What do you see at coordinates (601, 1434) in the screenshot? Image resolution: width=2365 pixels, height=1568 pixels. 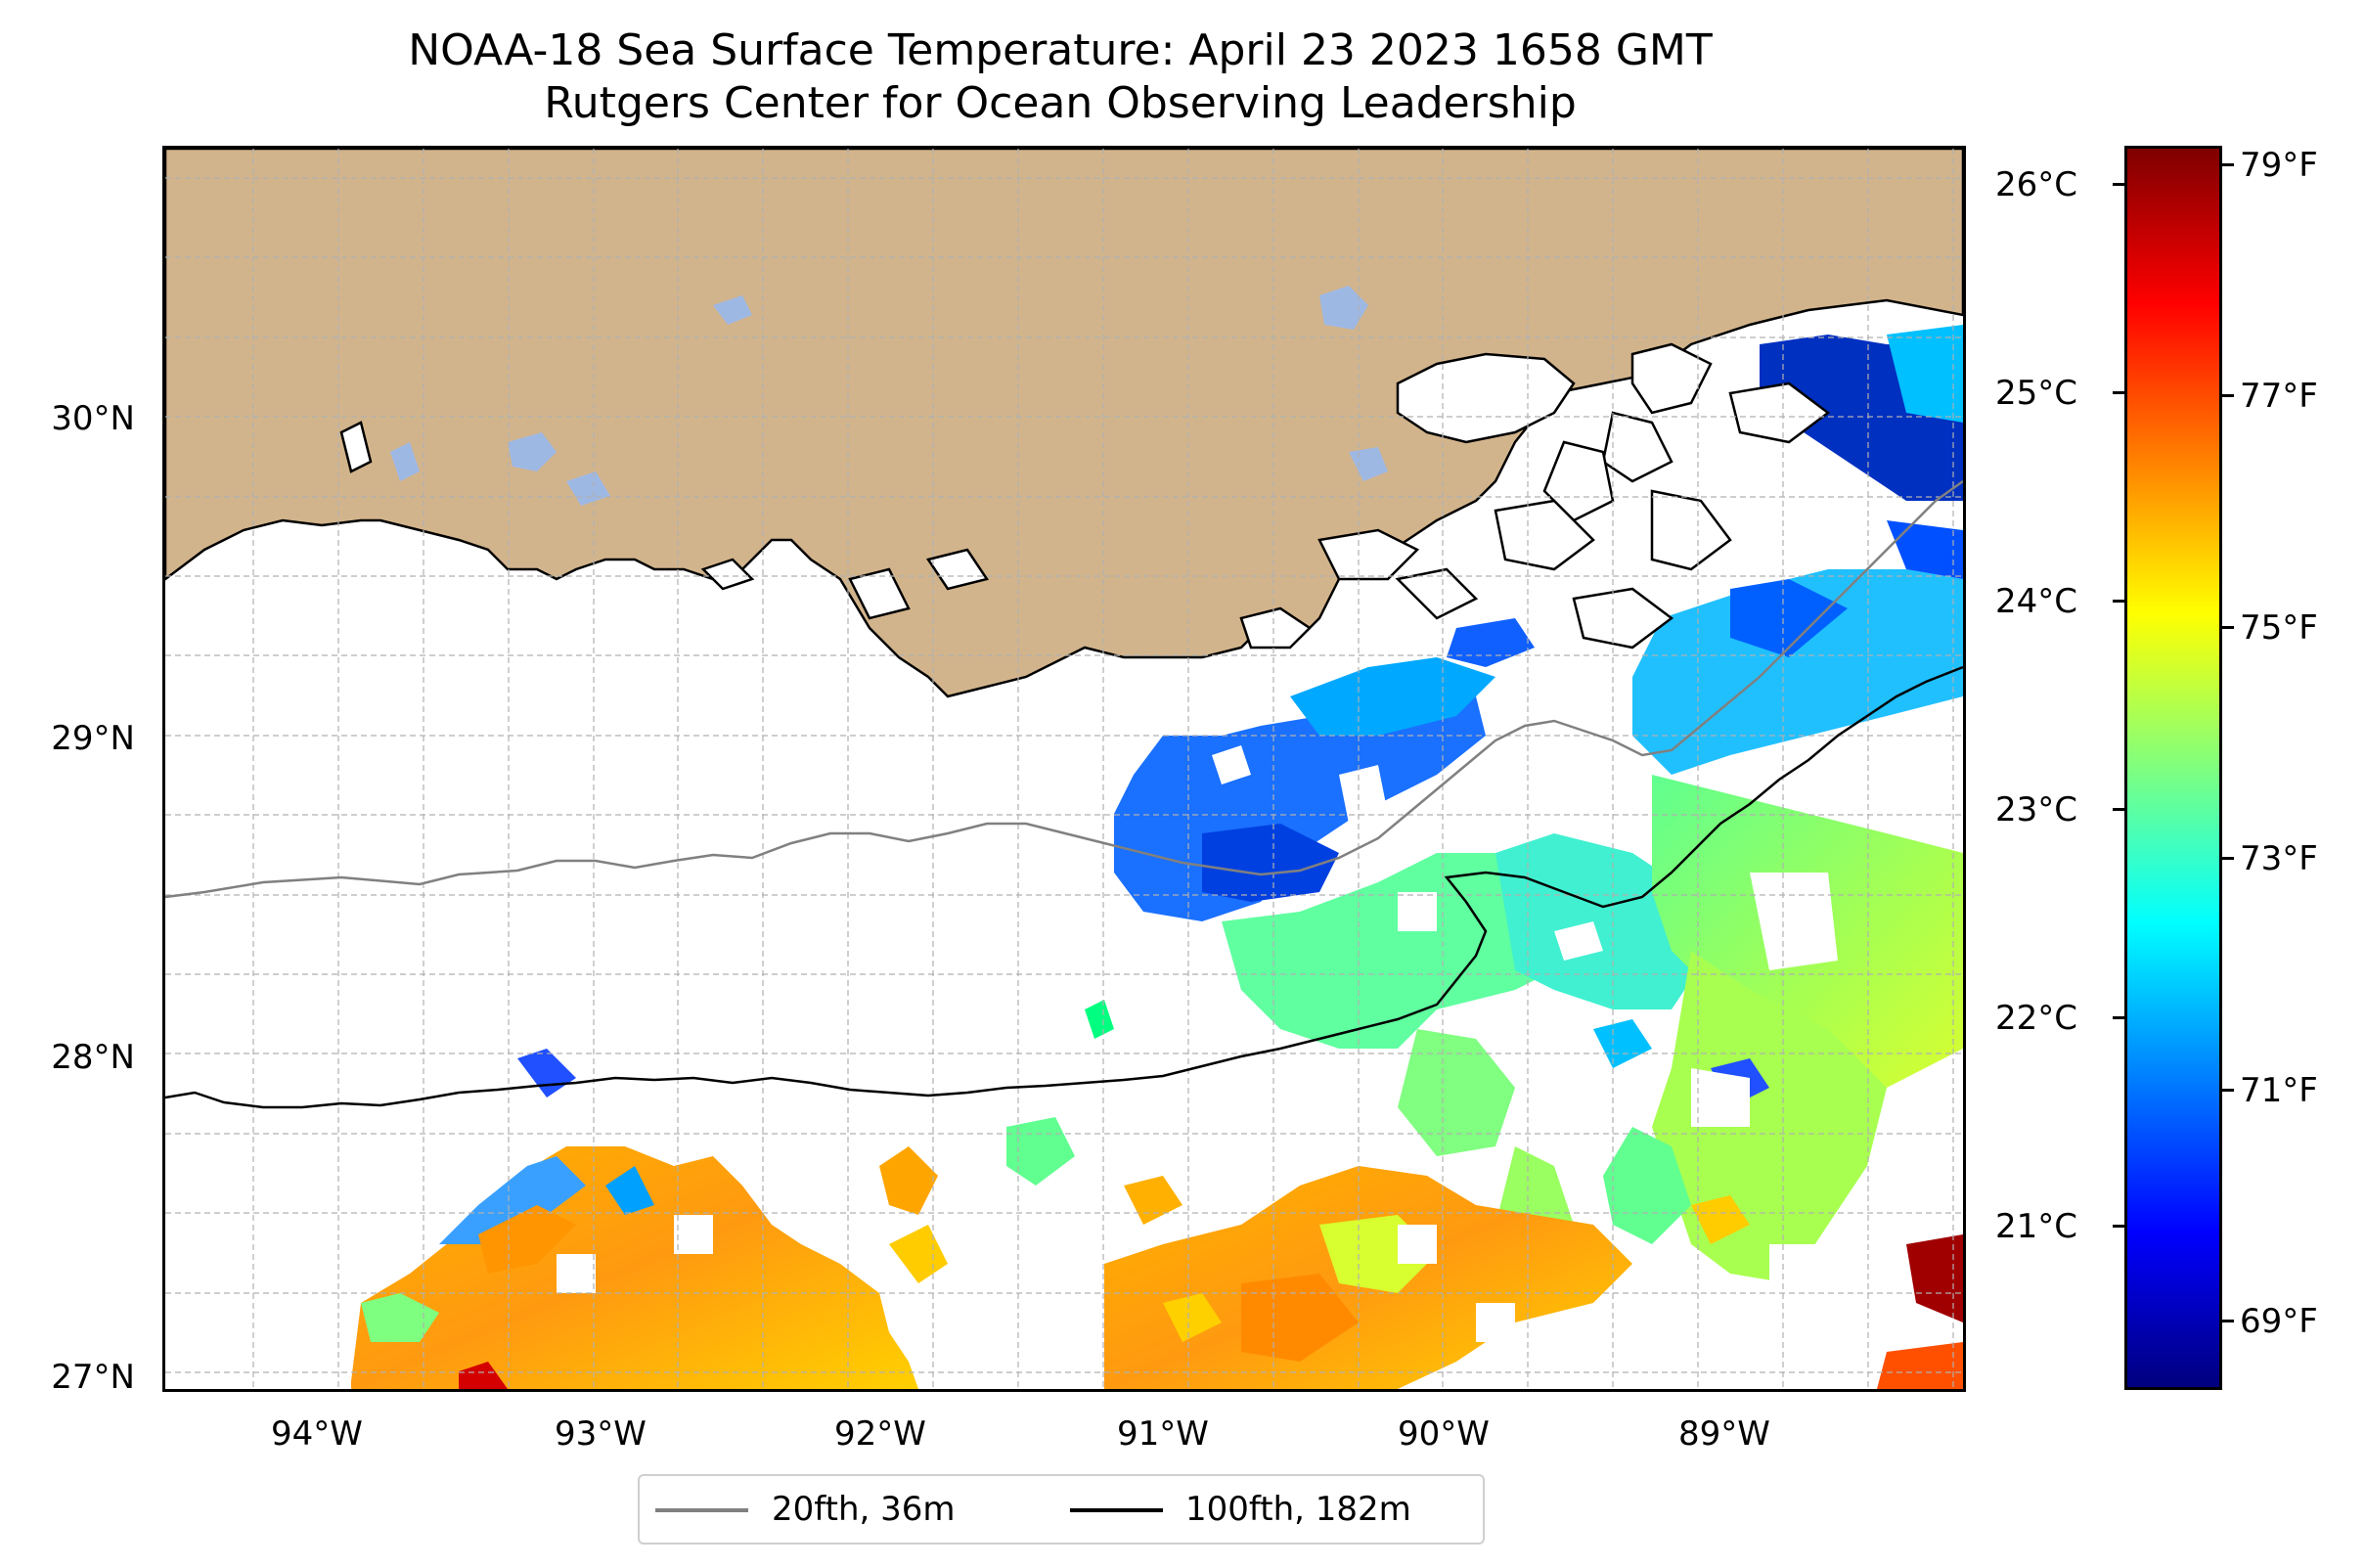 I see `lon-label-93w: 93°W` at bounding box center [601, 1434].